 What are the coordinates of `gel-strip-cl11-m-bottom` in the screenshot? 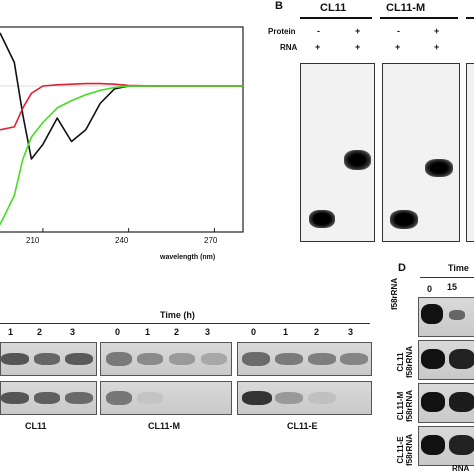 It's located at (166, 398).